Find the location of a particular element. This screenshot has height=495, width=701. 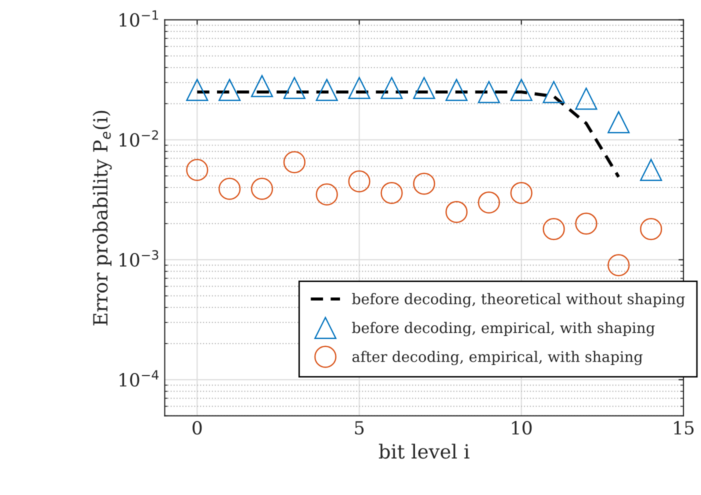

y-tick-label: 10$^{−1}$ is located at coordinates (139, 18).